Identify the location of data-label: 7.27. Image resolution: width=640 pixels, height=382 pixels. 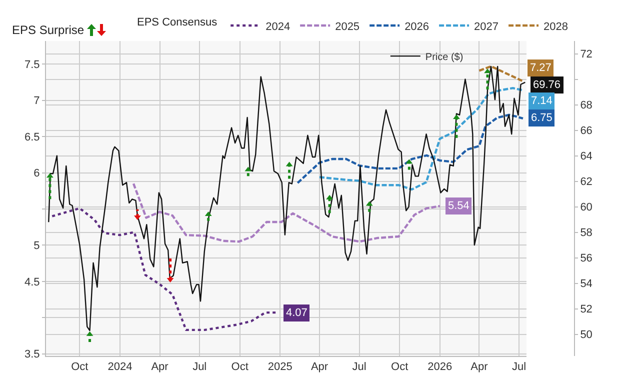
(541, 68).